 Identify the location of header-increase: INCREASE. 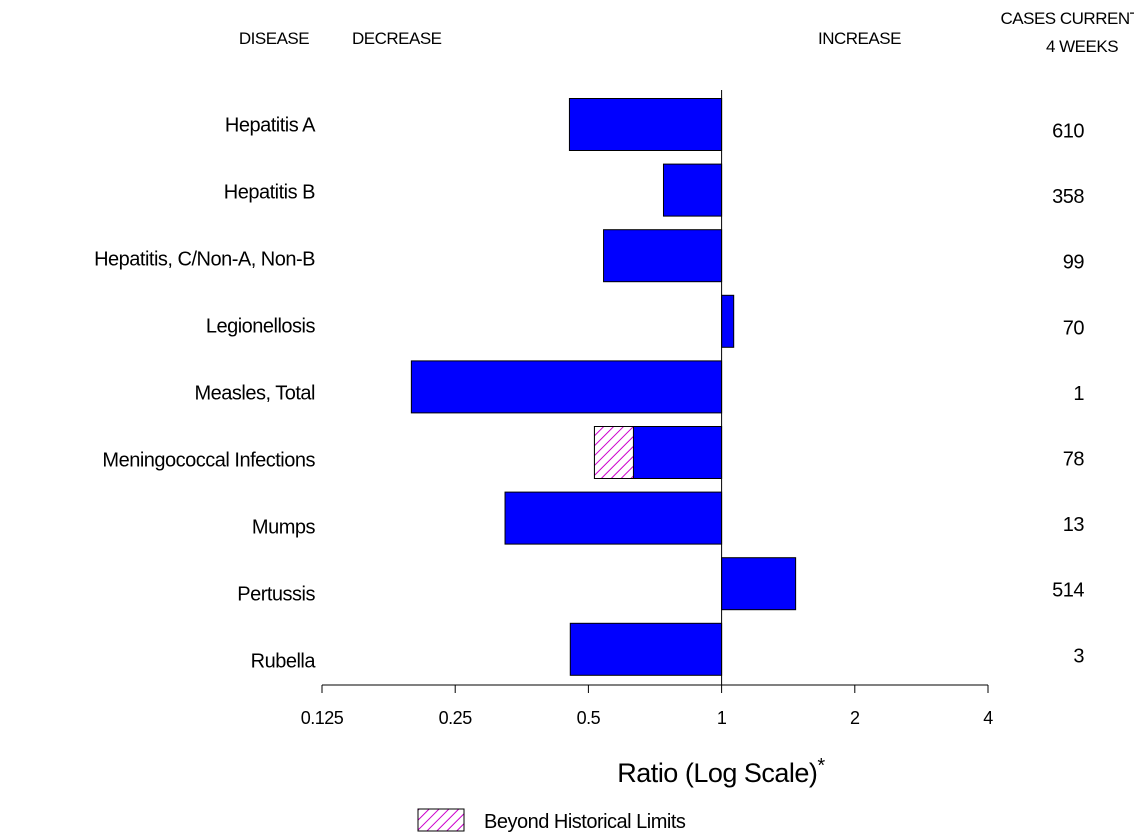
(859, 38).